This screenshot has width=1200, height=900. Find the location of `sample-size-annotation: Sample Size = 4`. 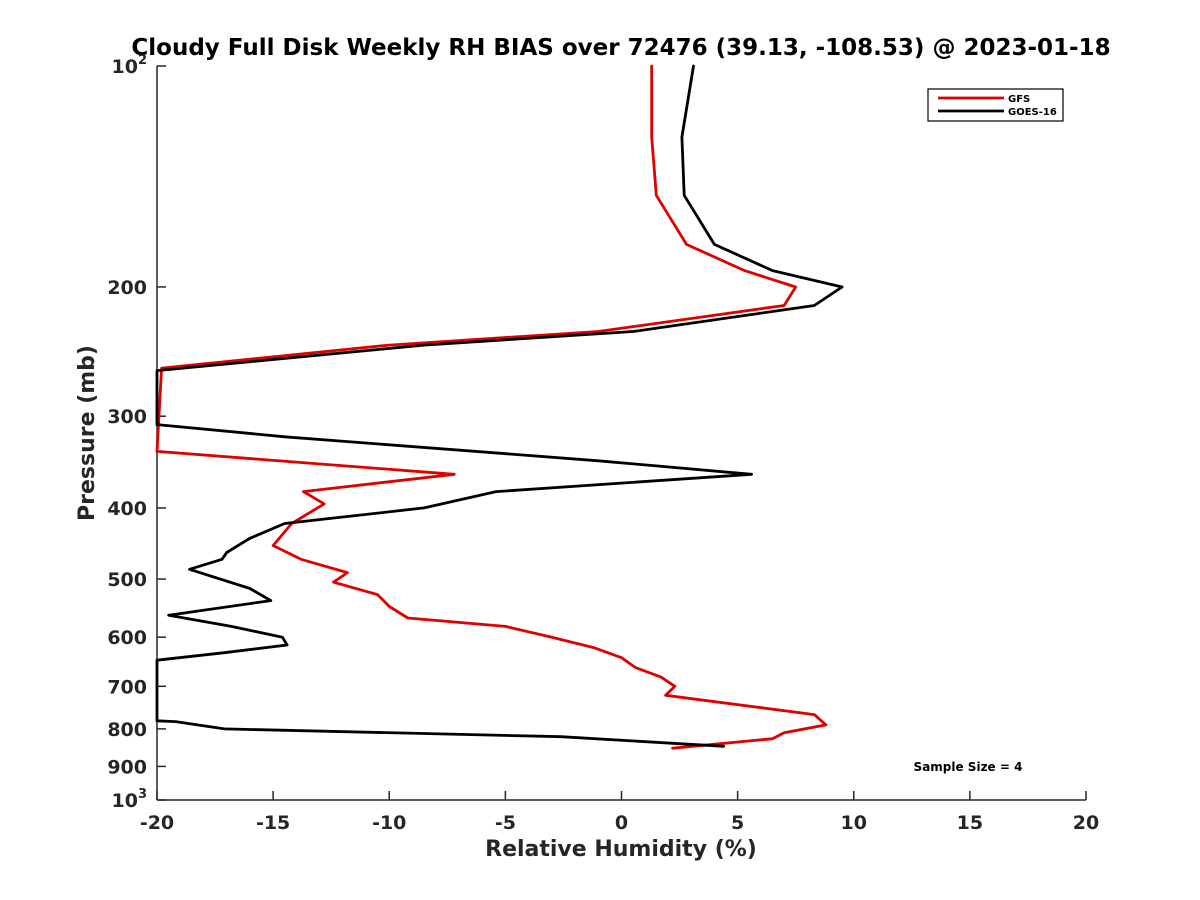

sample-size-annotation: Sample Size = 4 is located at coordinates (968, 767).